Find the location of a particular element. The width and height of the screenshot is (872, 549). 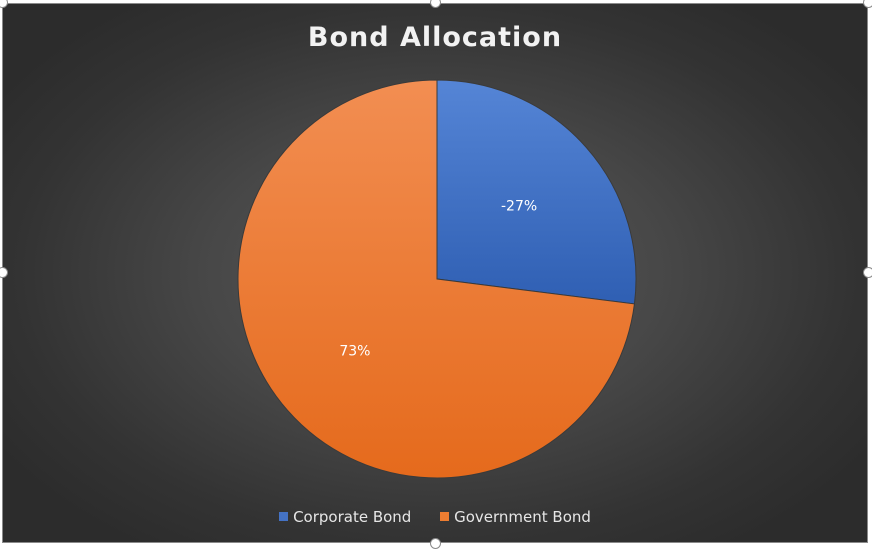

resize-handle-middle-left is located at coordinates (4, 272).